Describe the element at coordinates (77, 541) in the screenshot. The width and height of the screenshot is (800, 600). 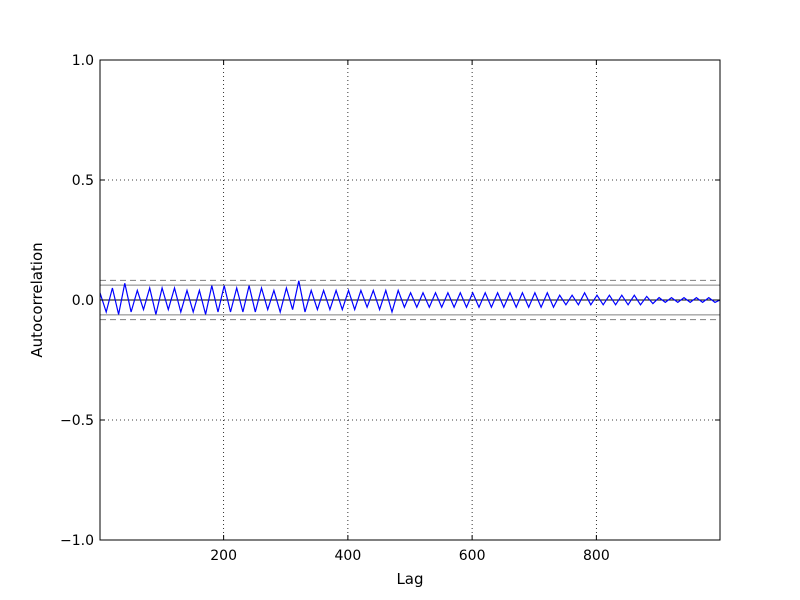
I see `y-tick-label: −1.0` at that location.